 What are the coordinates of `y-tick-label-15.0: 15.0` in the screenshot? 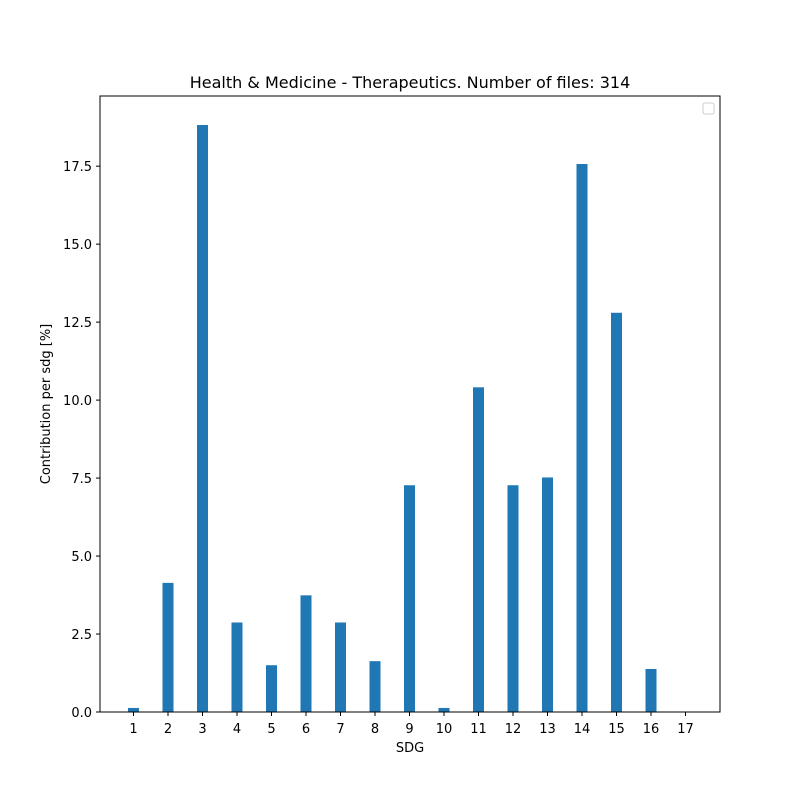 It's located at (77, 245).